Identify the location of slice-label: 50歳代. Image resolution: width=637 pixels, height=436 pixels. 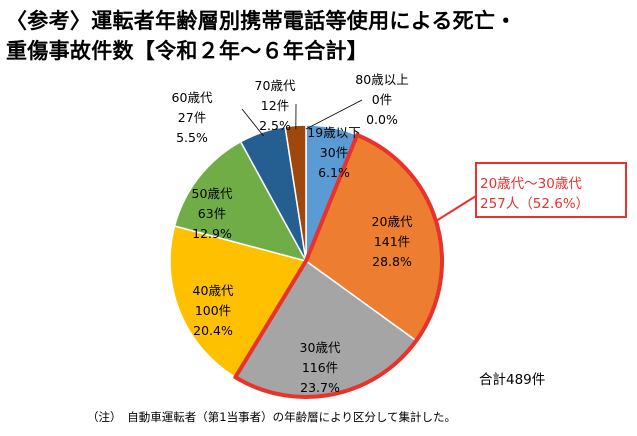
(212, 193).